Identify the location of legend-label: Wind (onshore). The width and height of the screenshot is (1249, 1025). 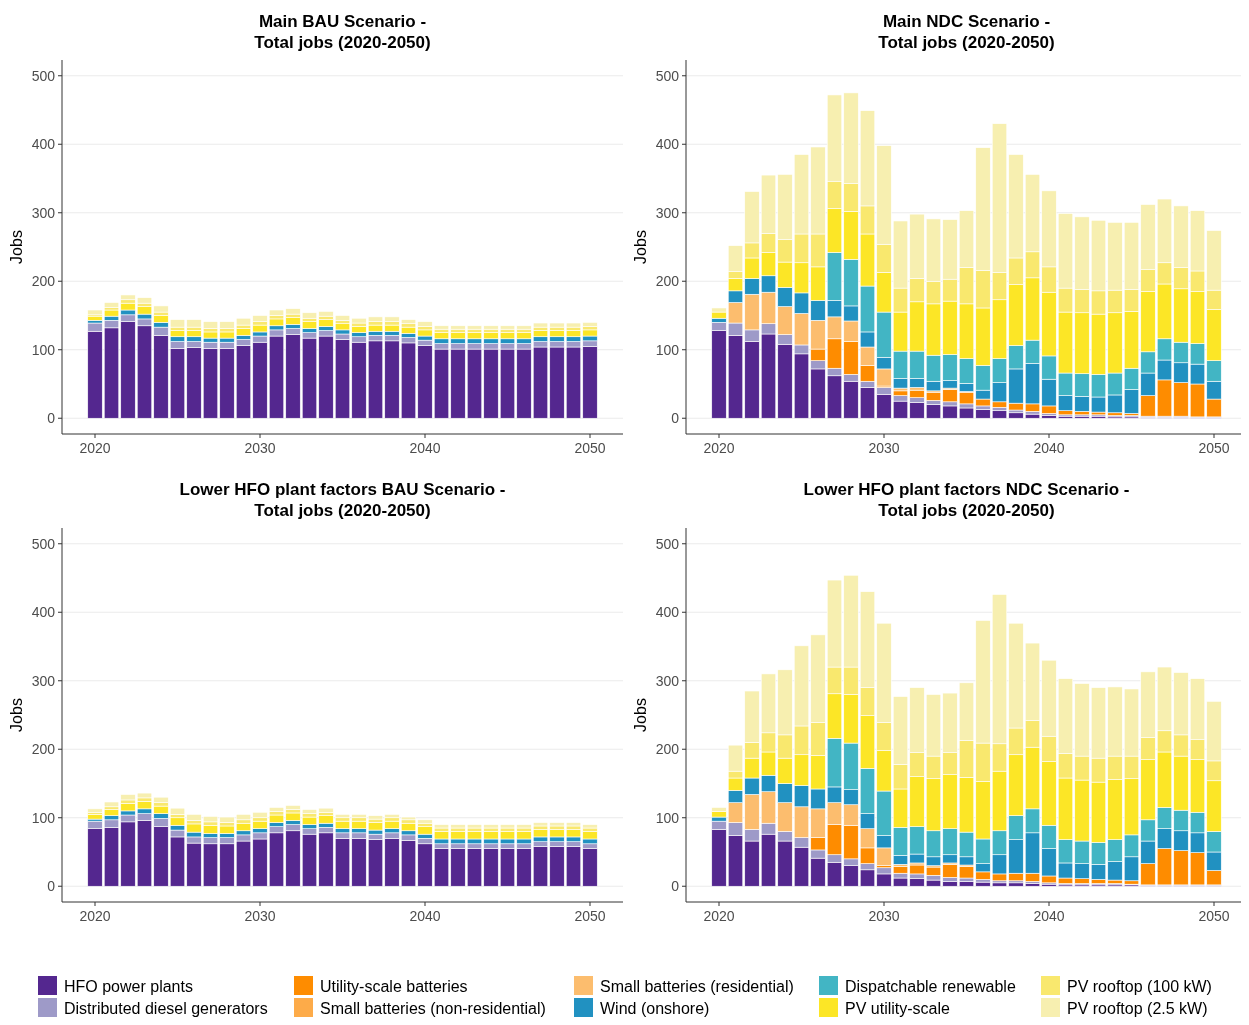
(655, 1008).